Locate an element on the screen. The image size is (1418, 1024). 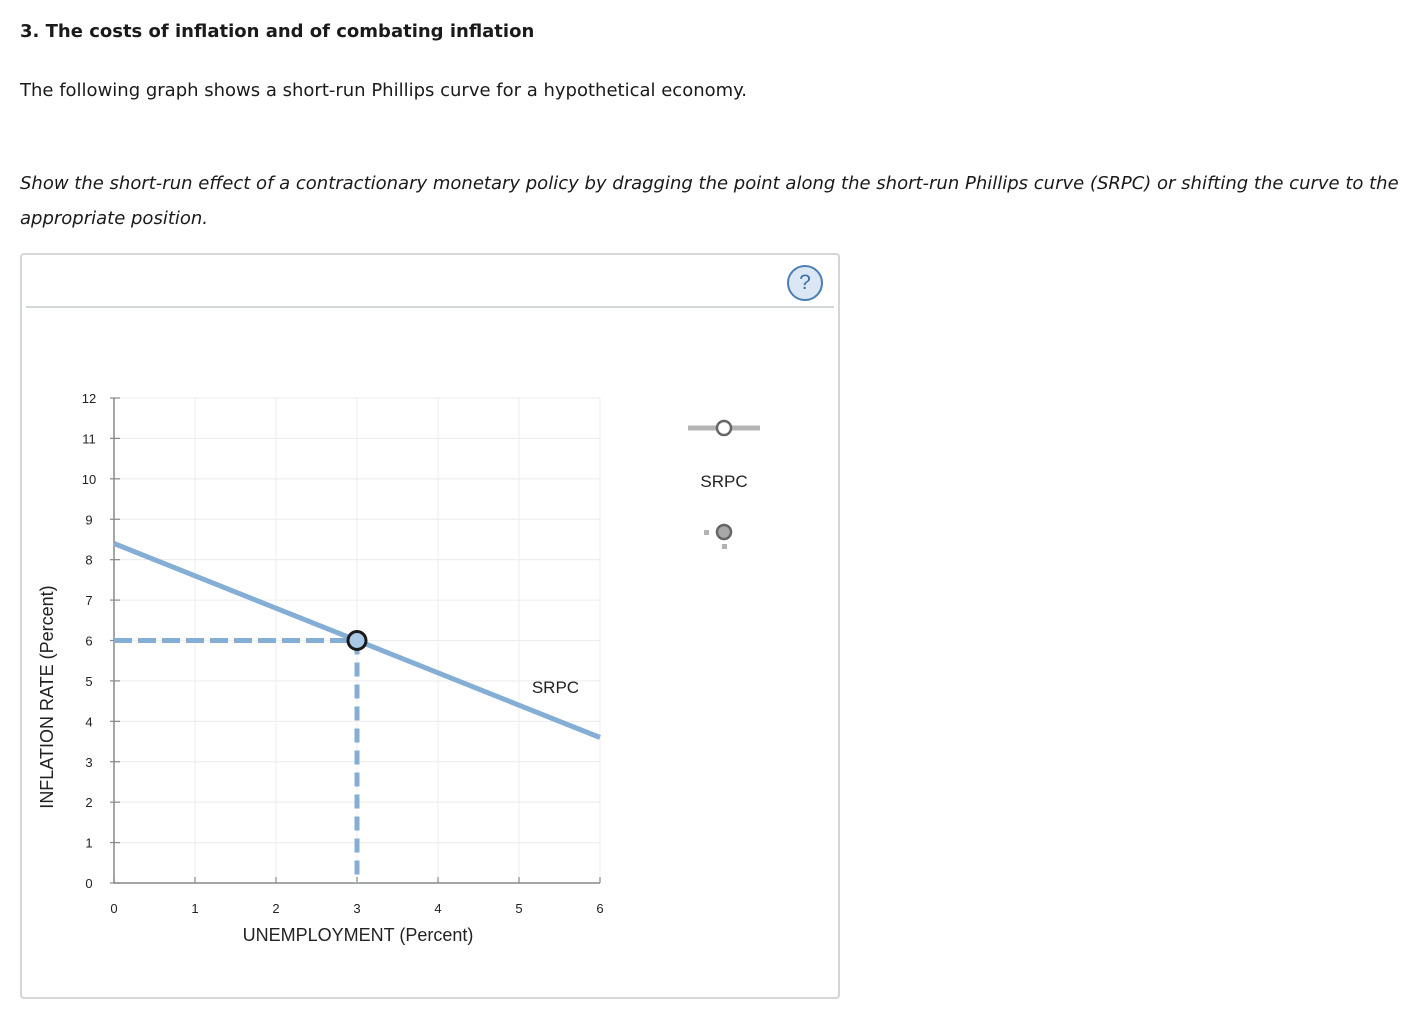
x-tick-label: 3 is located at coordinates (356, 908).